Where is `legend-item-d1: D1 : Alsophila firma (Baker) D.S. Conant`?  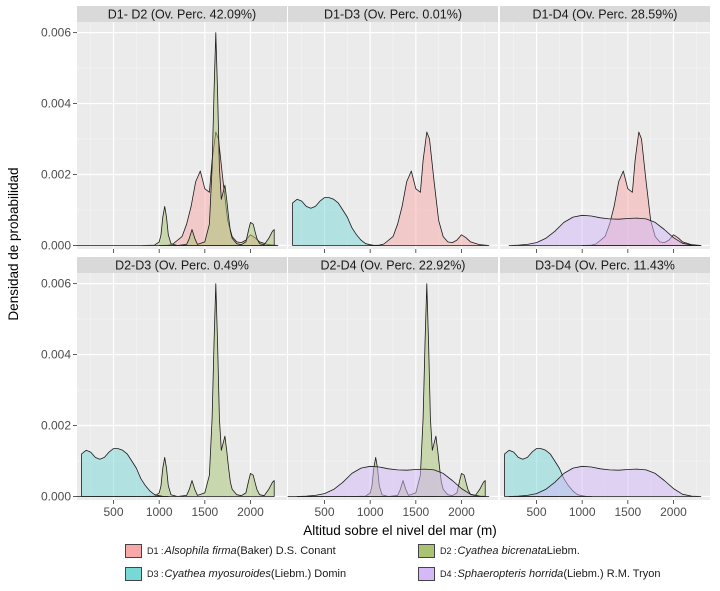
legend-item-d1: D1 : Alsophila firma (Baker) D.S. Conant is located at coordinates (230, 551).